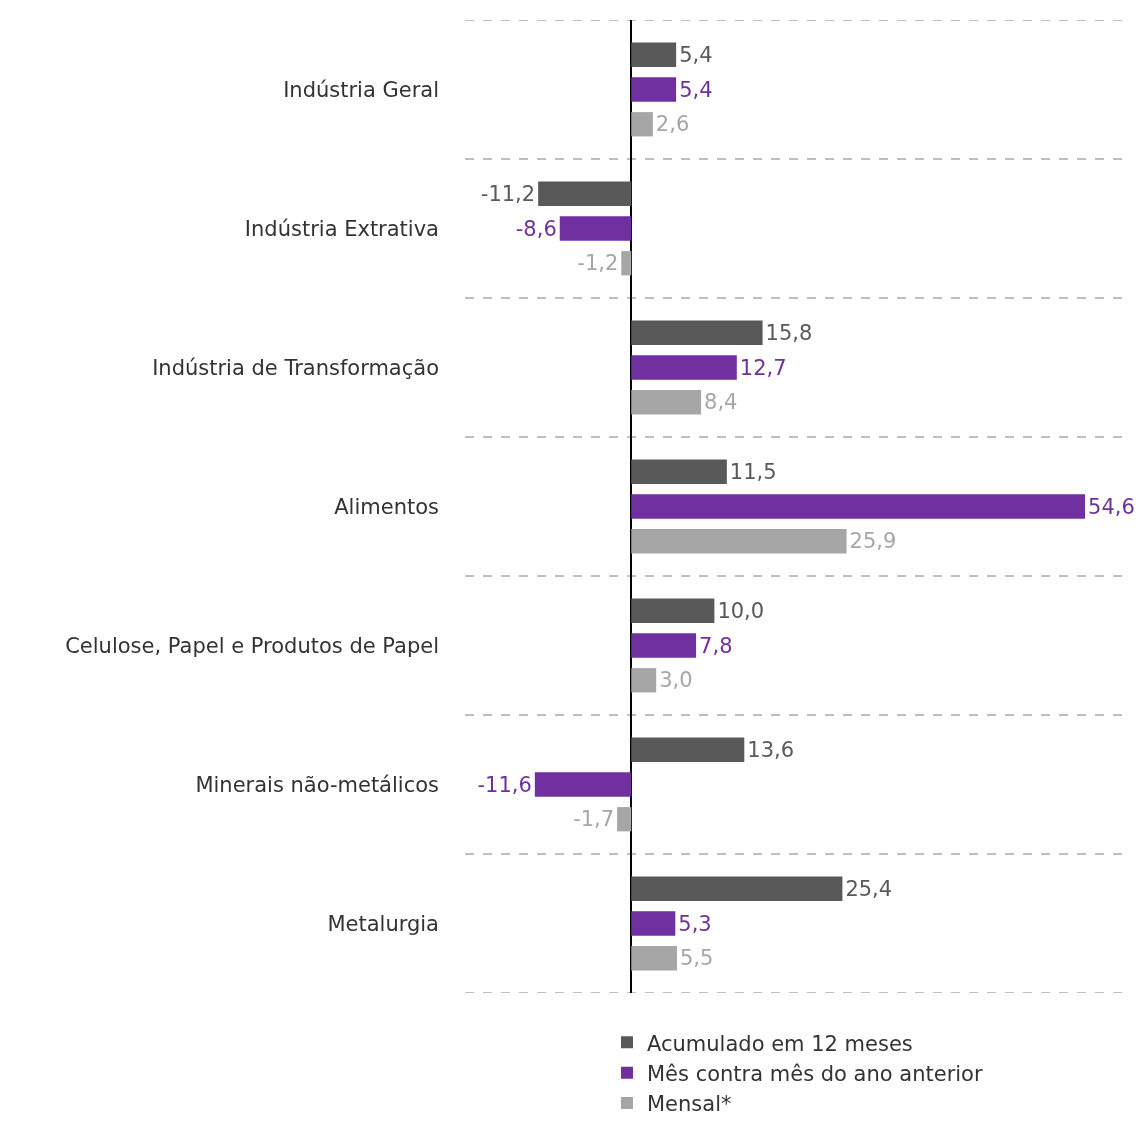 The height and width of the screenshot is (1135, 1148). I want to click on legend-label: Mensal*, so click(689, 1104).